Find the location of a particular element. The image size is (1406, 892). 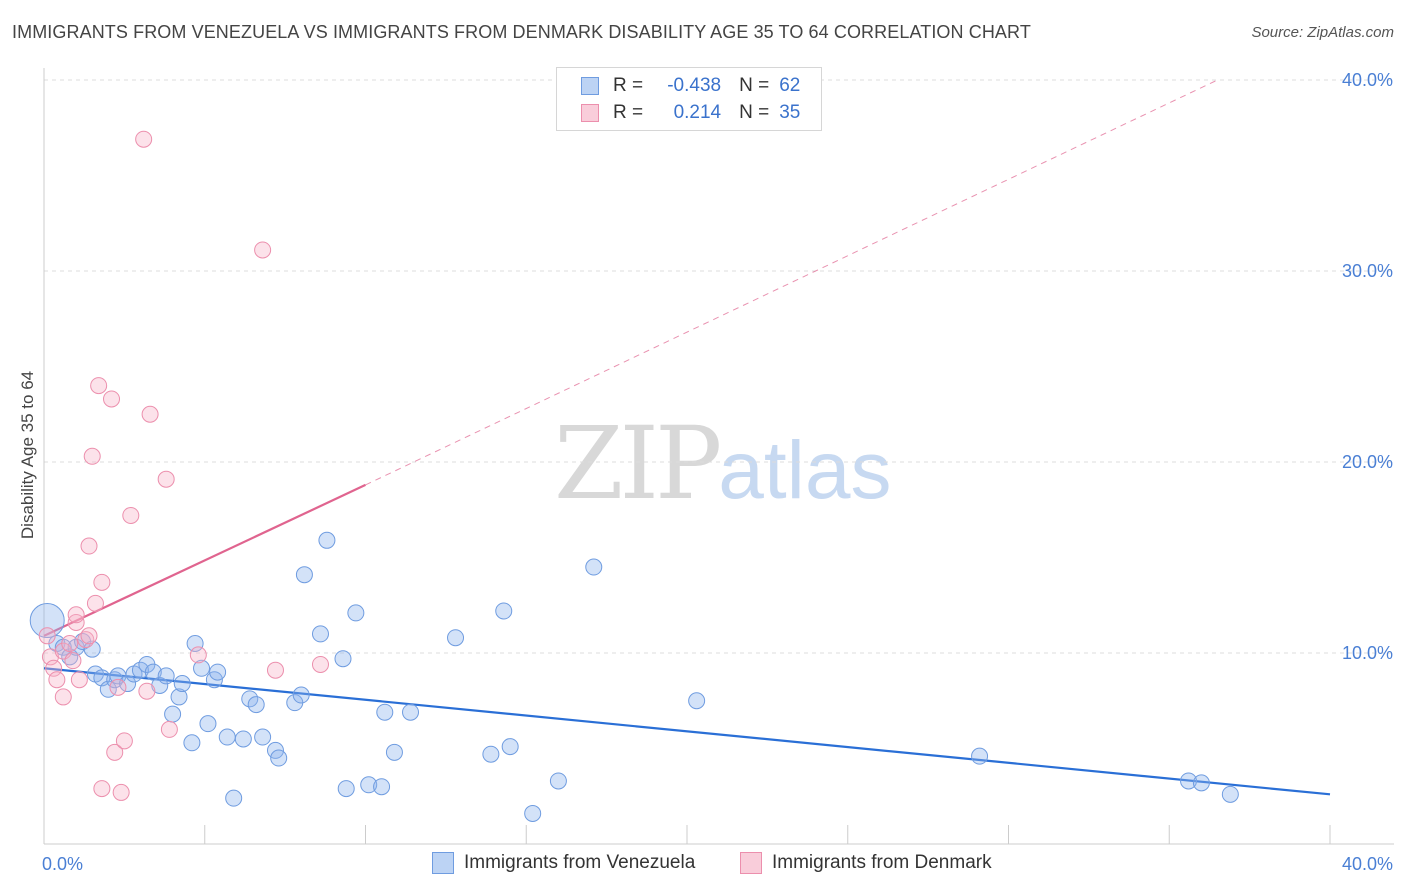

y-tick-label: 20.0% is located at coordinates (1367, 462).